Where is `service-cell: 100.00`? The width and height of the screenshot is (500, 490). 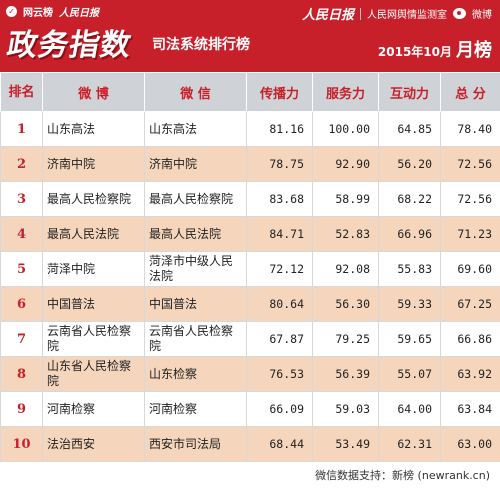 service-cell: 100.00 is located at coordinates (346, 129).